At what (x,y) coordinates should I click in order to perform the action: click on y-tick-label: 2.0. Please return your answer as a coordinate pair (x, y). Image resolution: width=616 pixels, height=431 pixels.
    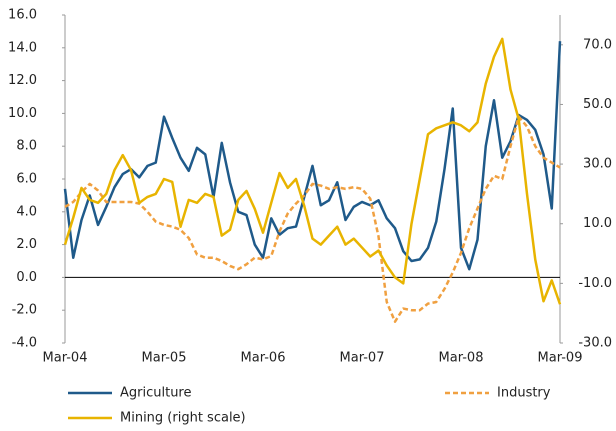
    Looking at the image, I should click on (26, 244).